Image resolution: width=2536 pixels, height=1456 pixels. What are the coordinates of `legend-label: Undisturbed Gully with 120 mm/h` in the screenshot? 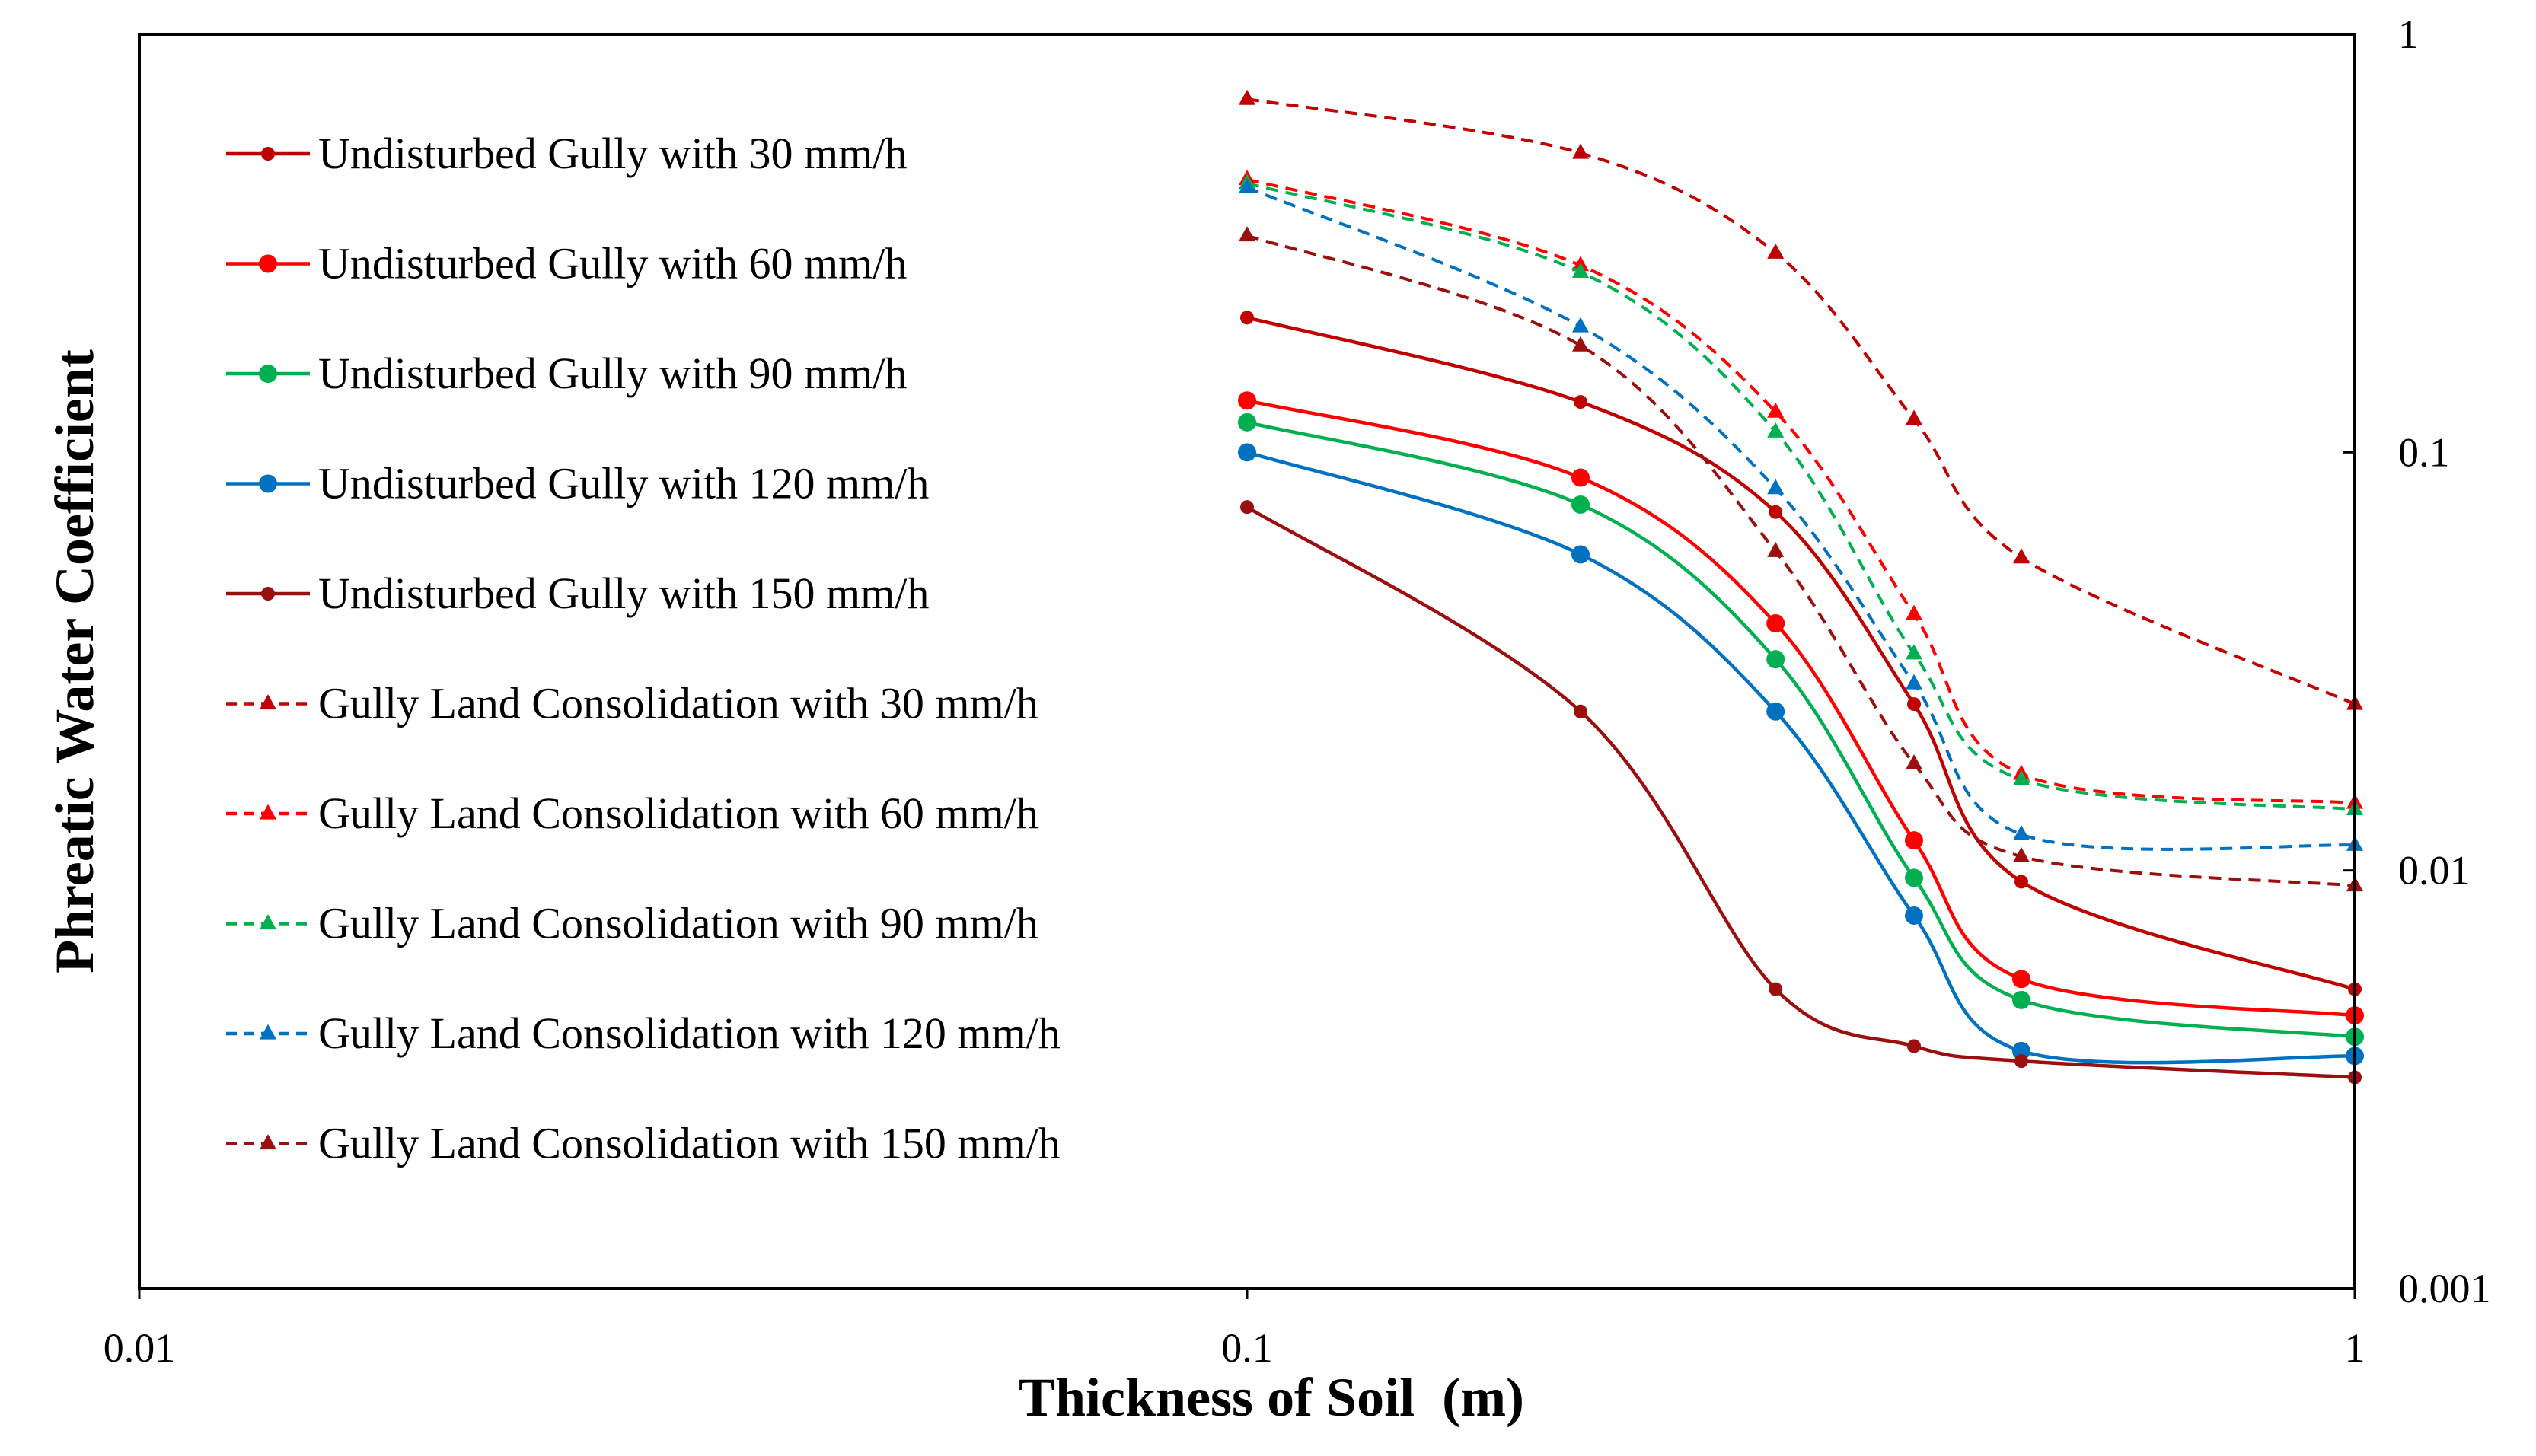 It's located at (623, 483).